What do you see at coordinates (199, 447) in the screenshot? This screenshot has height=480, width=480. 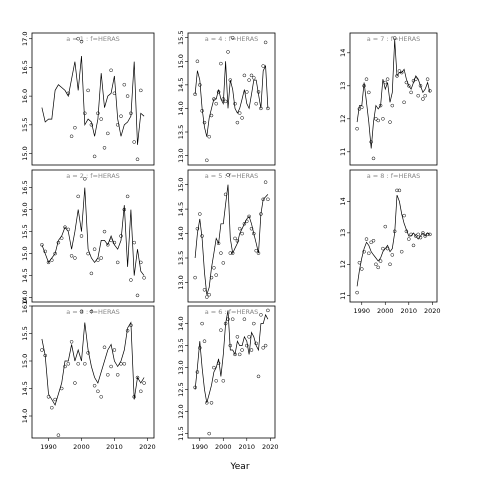 I see `x-tick-label: 1990` at bounding box center [199, 447].